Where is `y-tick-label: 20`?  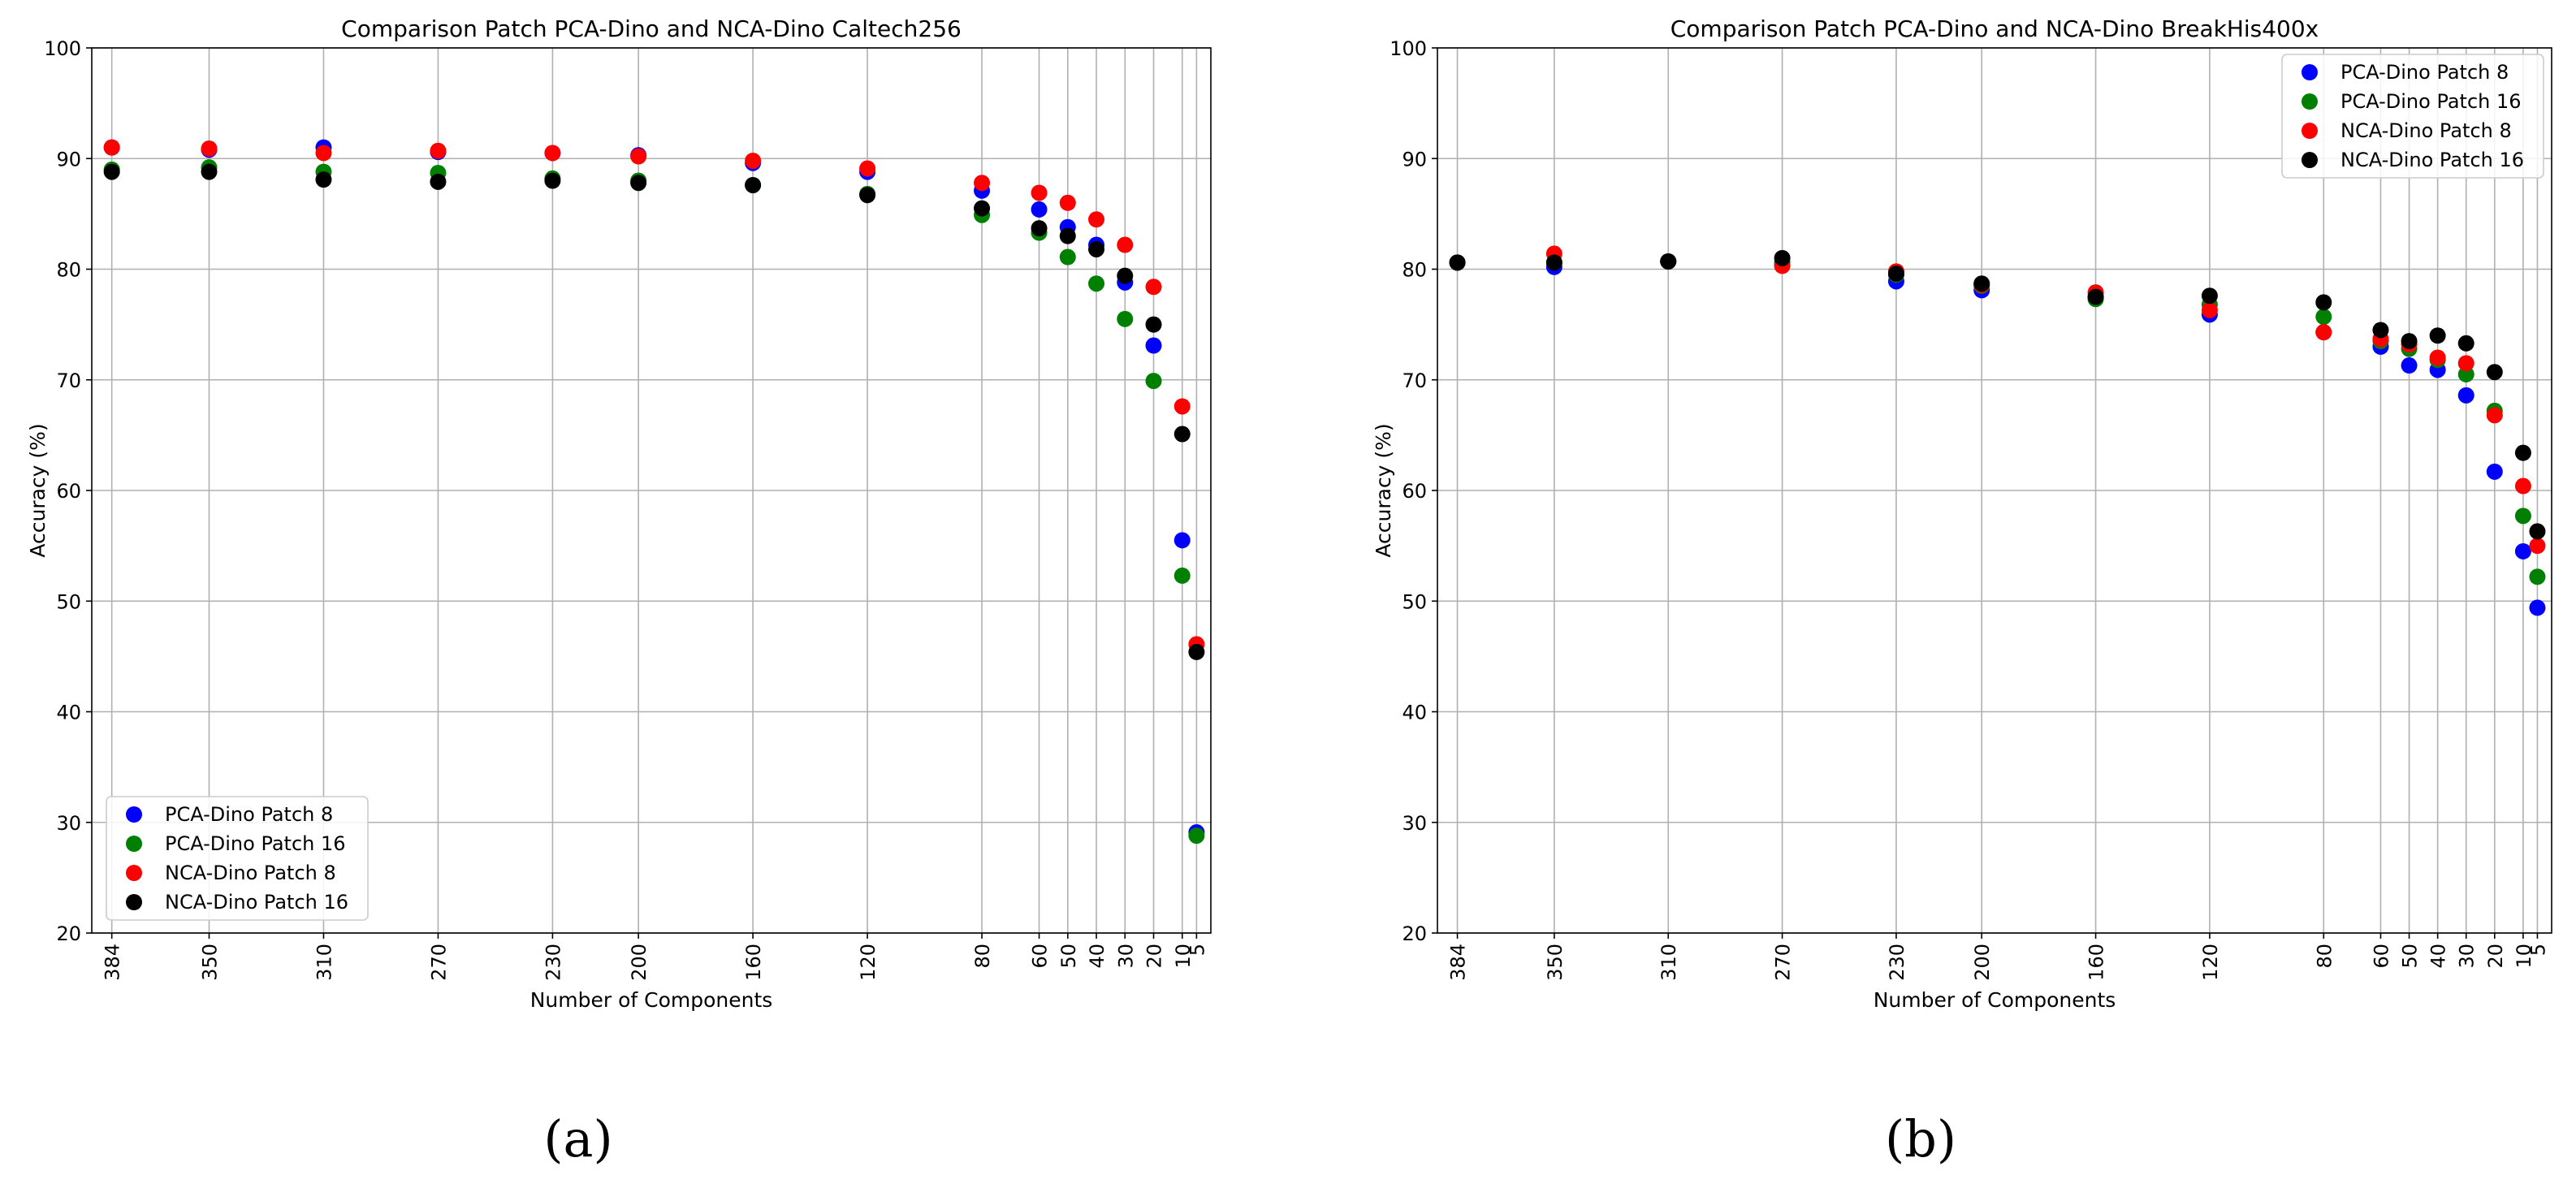
y-tick-label: 20 is located at coordinates (1415, 933).